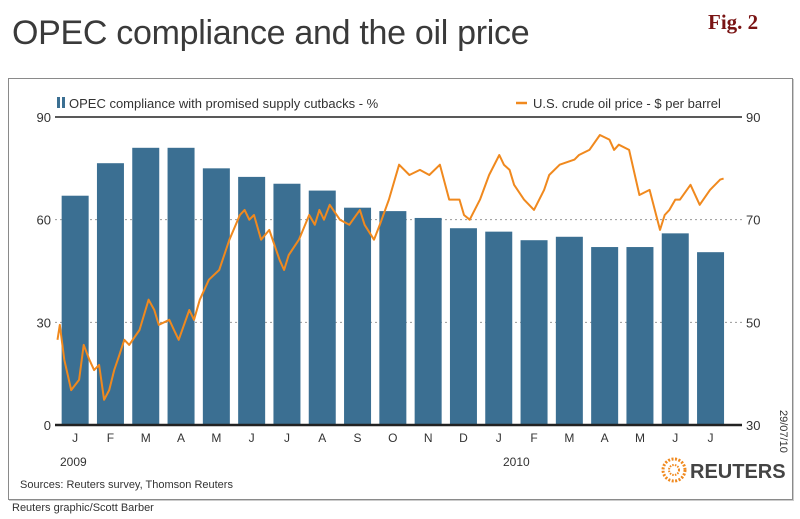 Image resolution: width=800 pixels, height=519 pixels. I want to click on month-tick-label: S, so click(358, 438).